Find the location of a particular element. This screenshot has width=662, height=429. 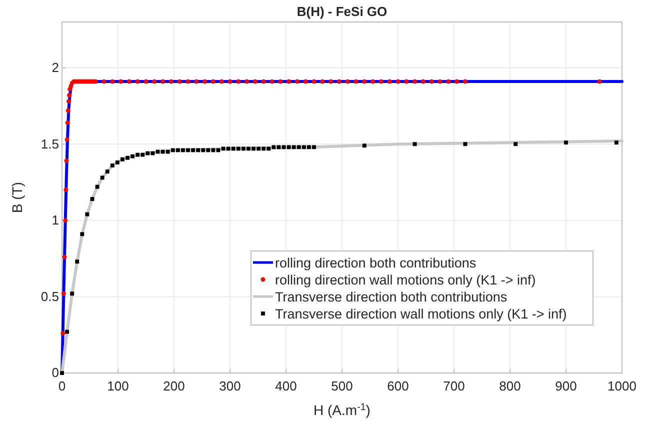

x-axis-title: H (A.m$^{-1}$) is located at coordinates (342, 410).